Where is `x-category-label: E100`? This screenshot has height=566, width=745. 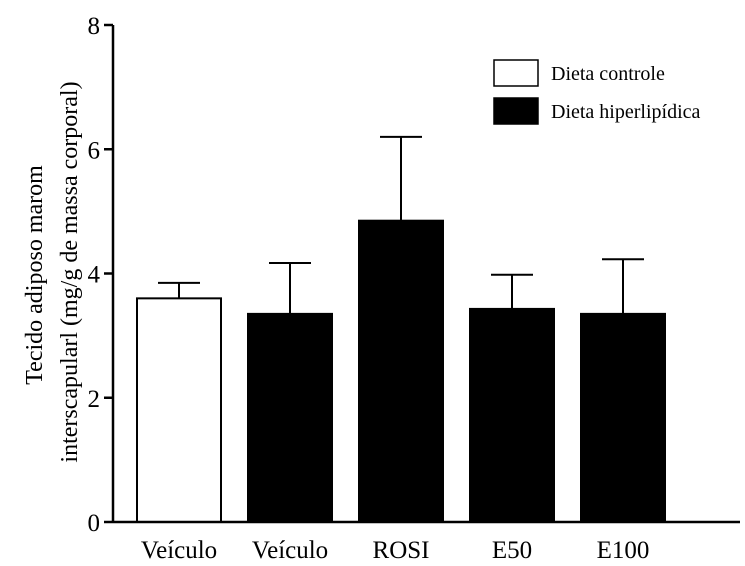 x-category-label: E100 is located at coordinates (623, 550).